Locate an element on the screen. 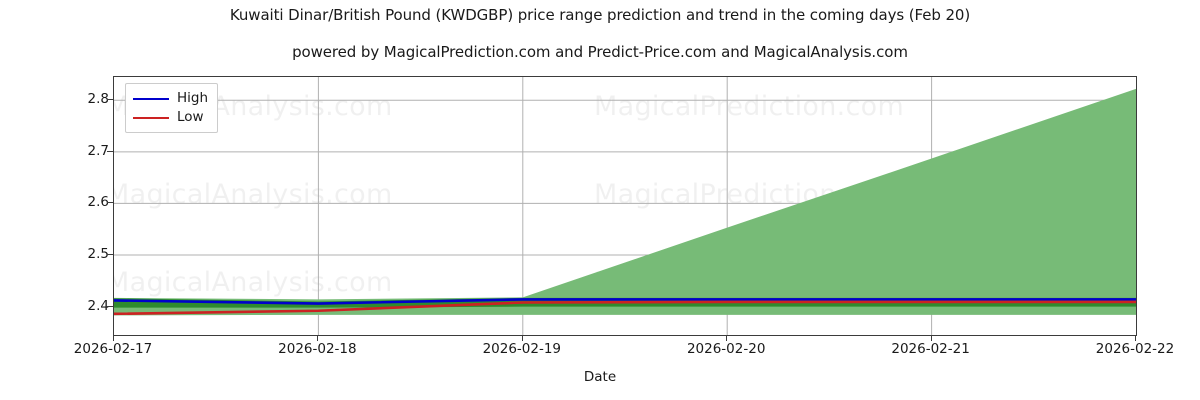 Image resolution: width=1200 pixels, height=400 pixels. x-axis-tick-label: 2026-02-21 is located at coordinates (930, 349).